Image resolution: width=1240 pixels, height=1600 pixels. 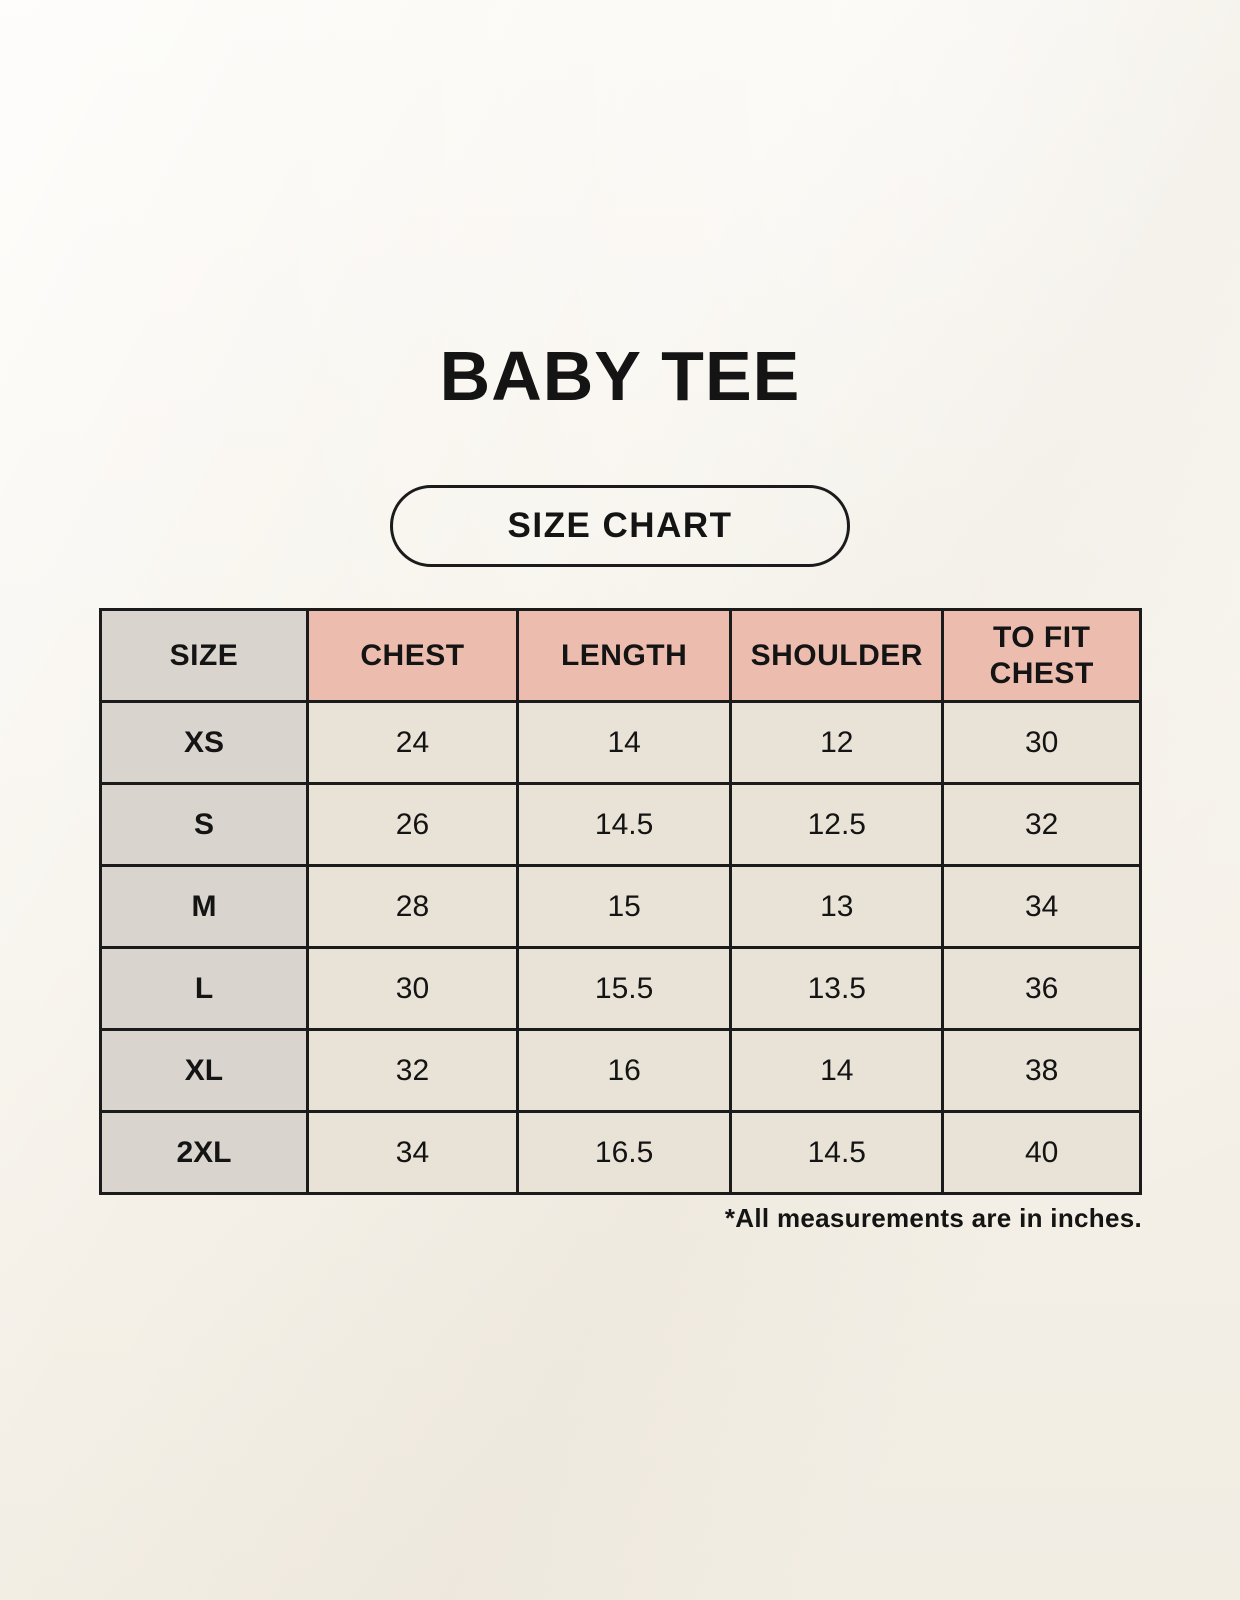 I want to click on length-value: 16, so click(x=624, y=1070).